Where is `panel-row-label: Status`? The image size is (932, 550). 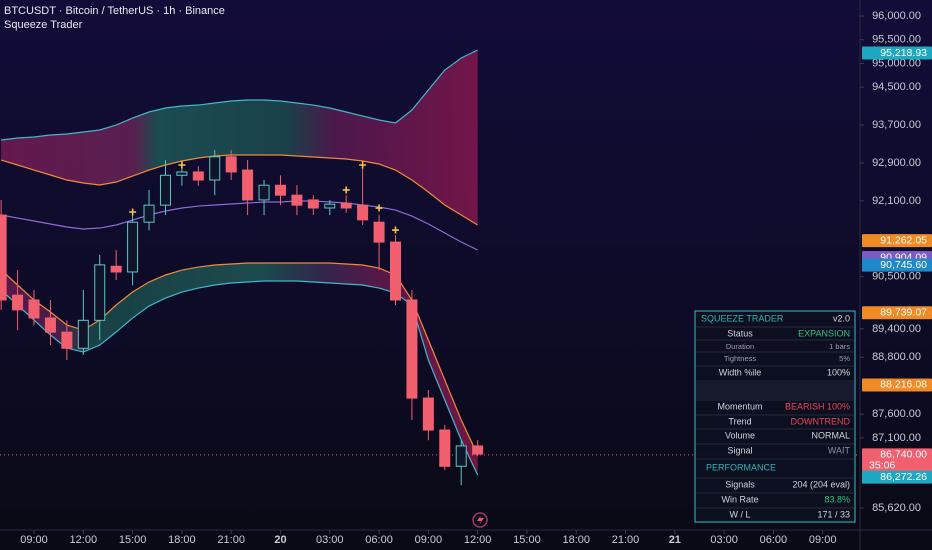 panel-row-label: Status is located at coordinates (740, 333).